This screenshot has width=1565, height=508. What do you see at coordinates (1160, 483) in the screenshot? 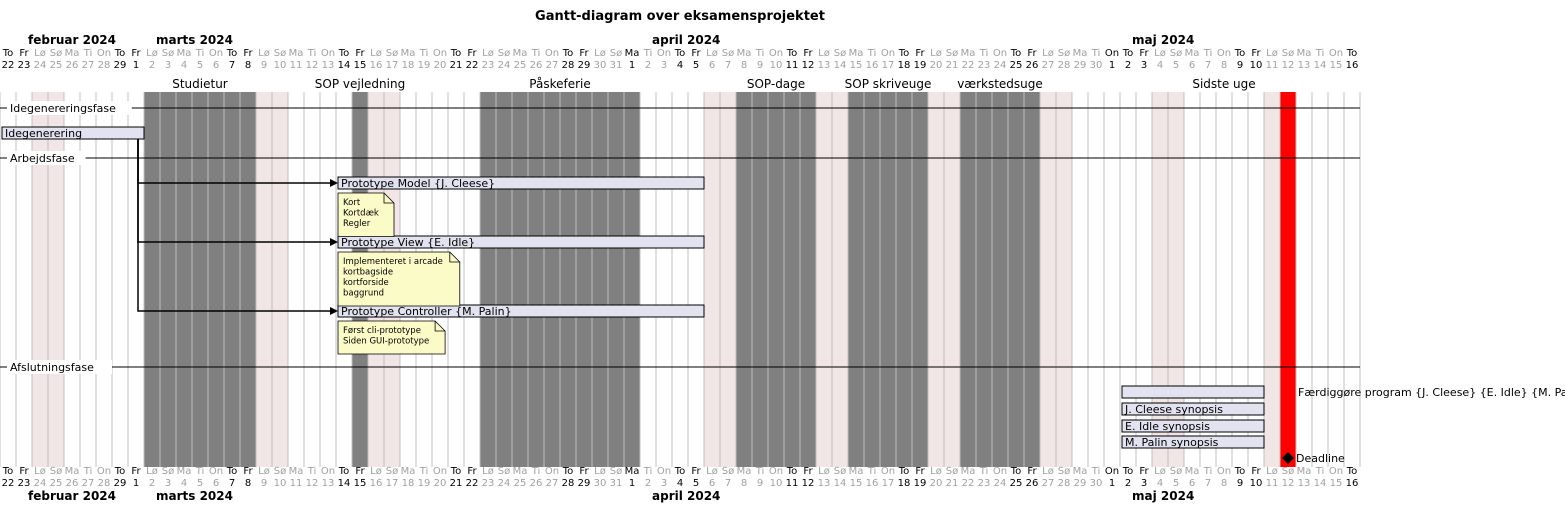
I see `day-number-label: 4` at bounding box center [1160, 483].